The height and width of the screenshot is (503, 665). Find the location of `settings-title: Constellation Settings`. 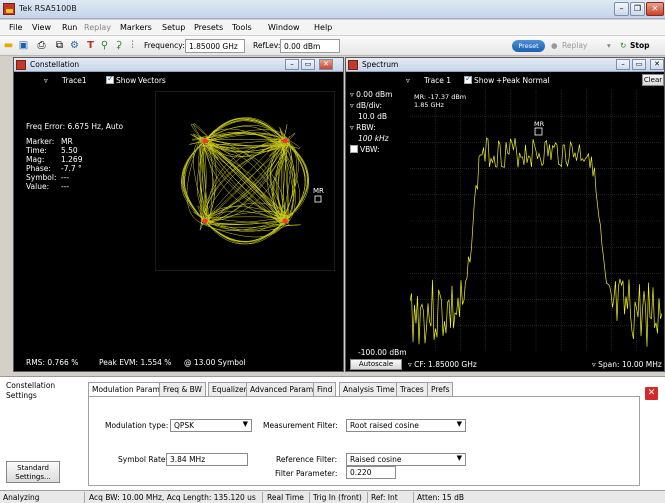

settings-title: Constellation Settings is located at coordinates (31, 390).